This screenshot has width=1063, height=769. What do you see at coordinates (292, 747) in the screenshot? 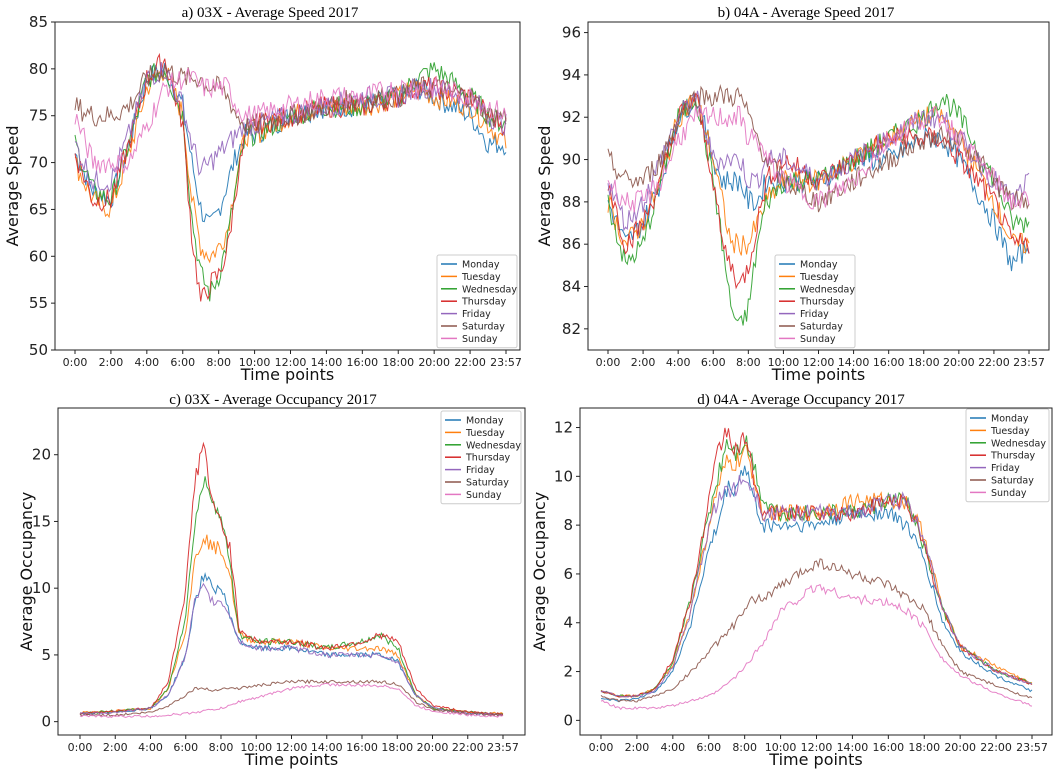
I see `chart-c-xtick-label: 12:00` at bounding box center [292, 747].